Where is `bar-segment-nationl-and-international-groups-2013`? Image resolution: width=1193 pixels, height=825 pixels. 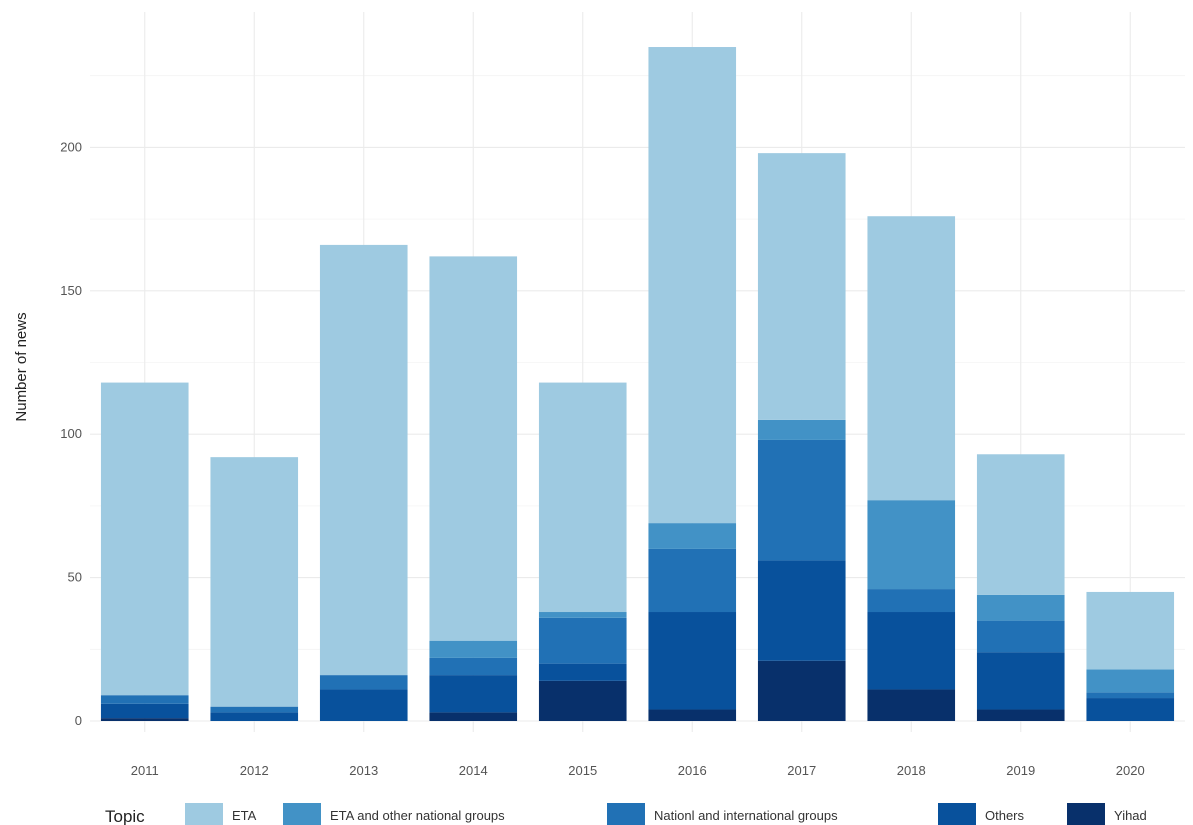 bar-segment-nationl-and-international-groups-2013 is located at coordinates (363, 682).